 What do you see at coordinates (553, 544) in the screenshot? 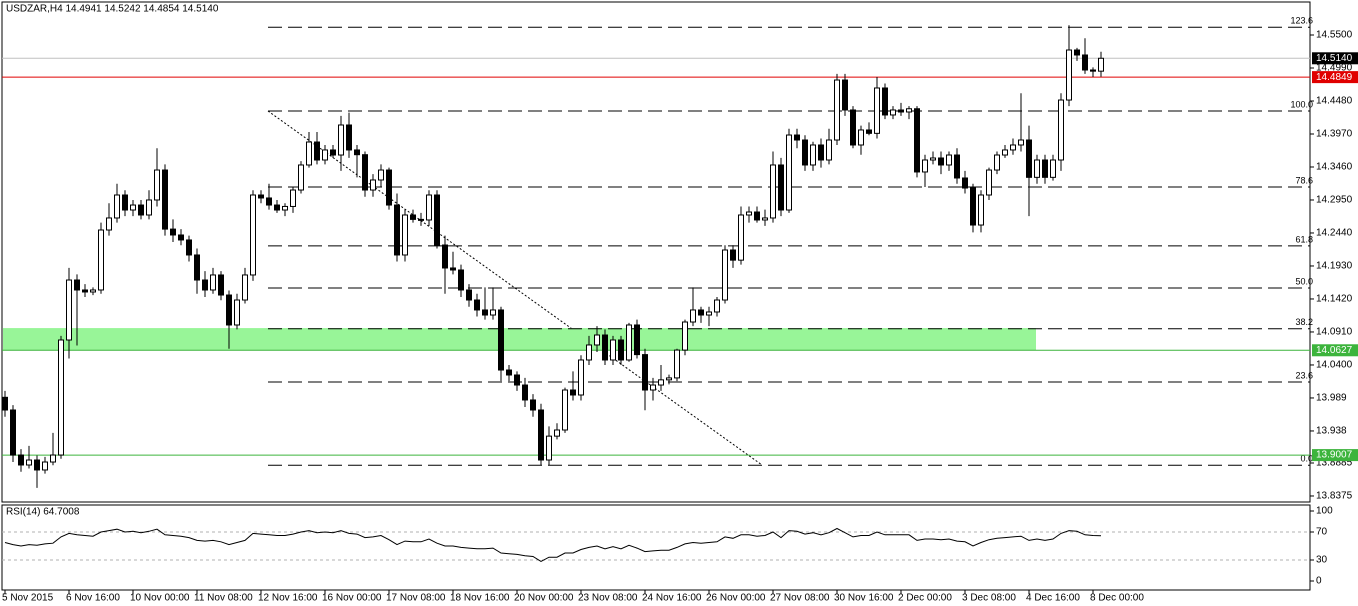
I see `rsi-line` at bounding box center [553, 544].